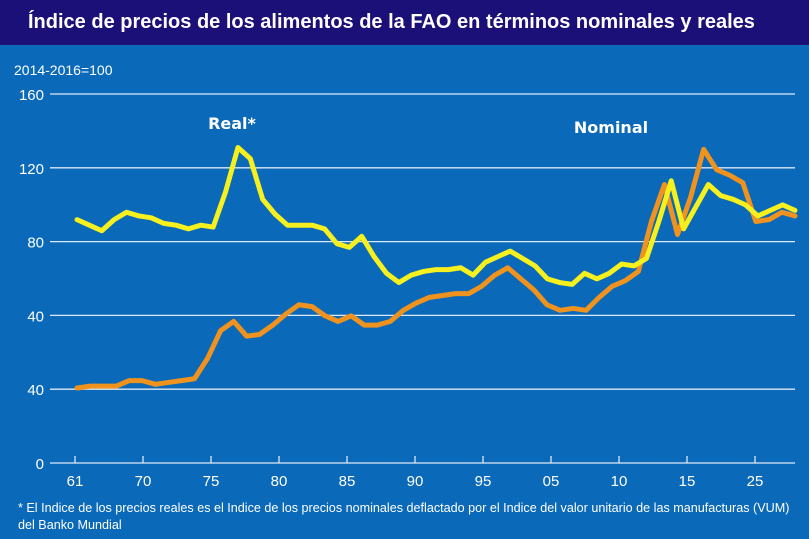  I want to click on y-tick-label: 160, so click(31, 95).